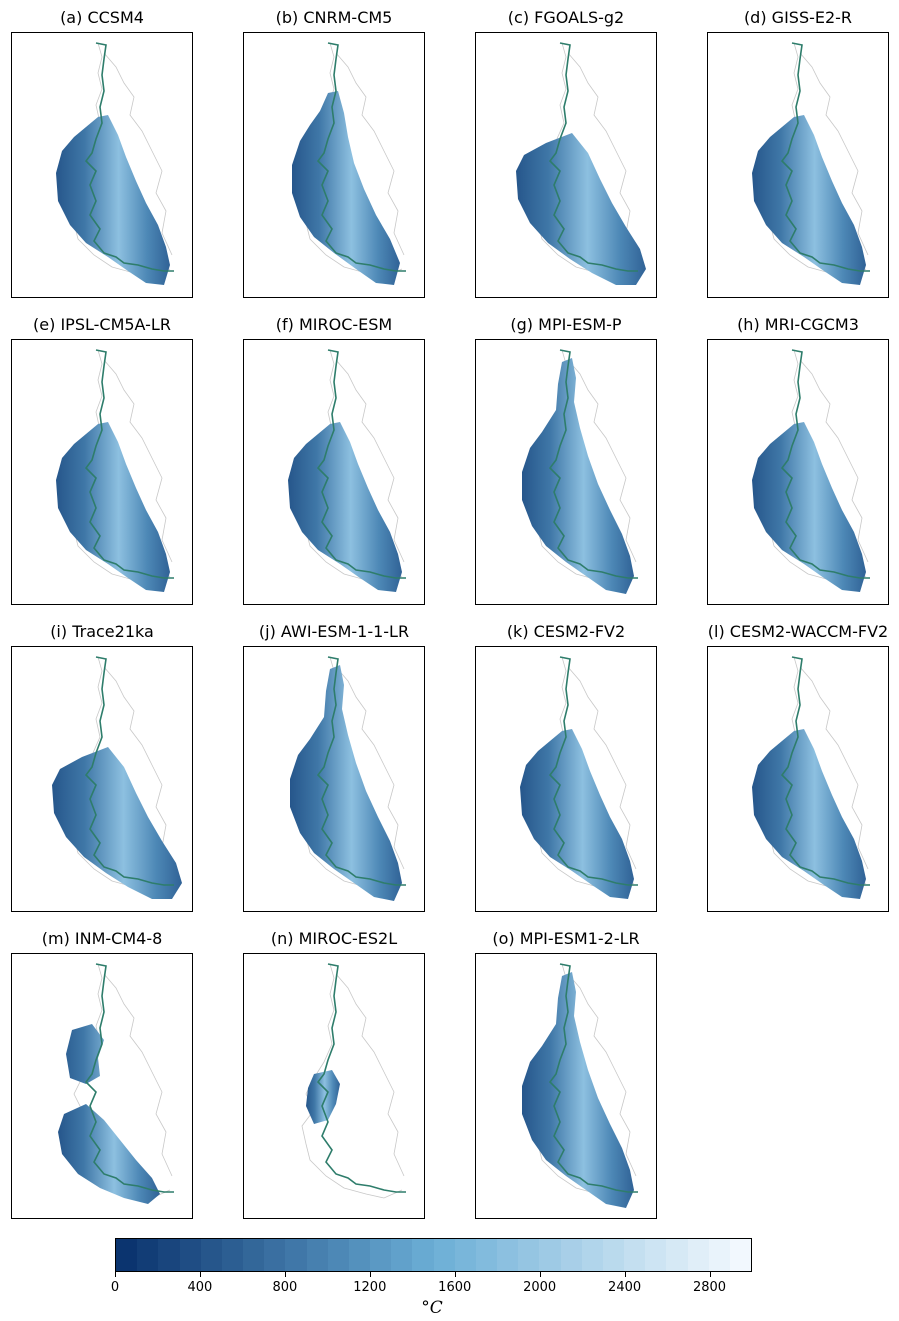 The height and width of the screenshot is (1321, 899). I want to click on colorbar-tick-label: 2400, so click(625, 1287).